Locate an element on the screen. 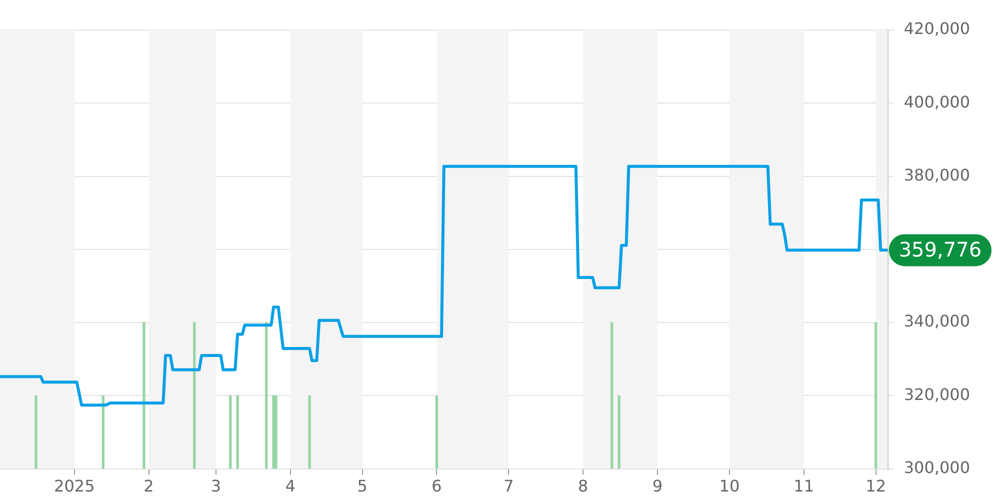 Image resolution: width=1000 pixels, height=500 pixels. y-tick-label: 320,000 is located at coordinates (937, 394).